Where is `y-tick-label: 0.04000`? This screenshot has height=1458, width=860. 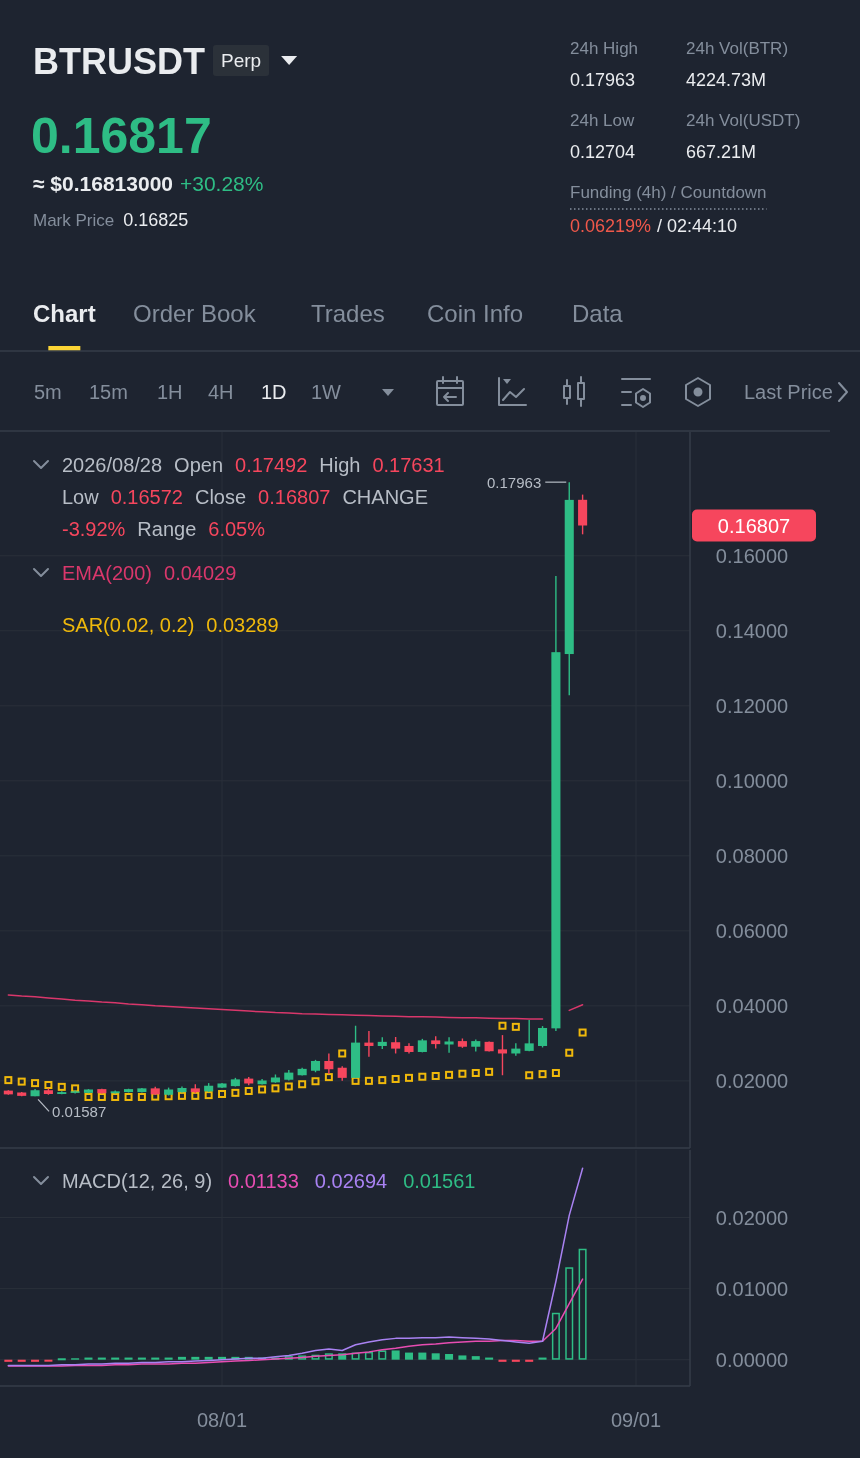 y-tick-label: 0.04000 is located at coordinates (752, 1005).